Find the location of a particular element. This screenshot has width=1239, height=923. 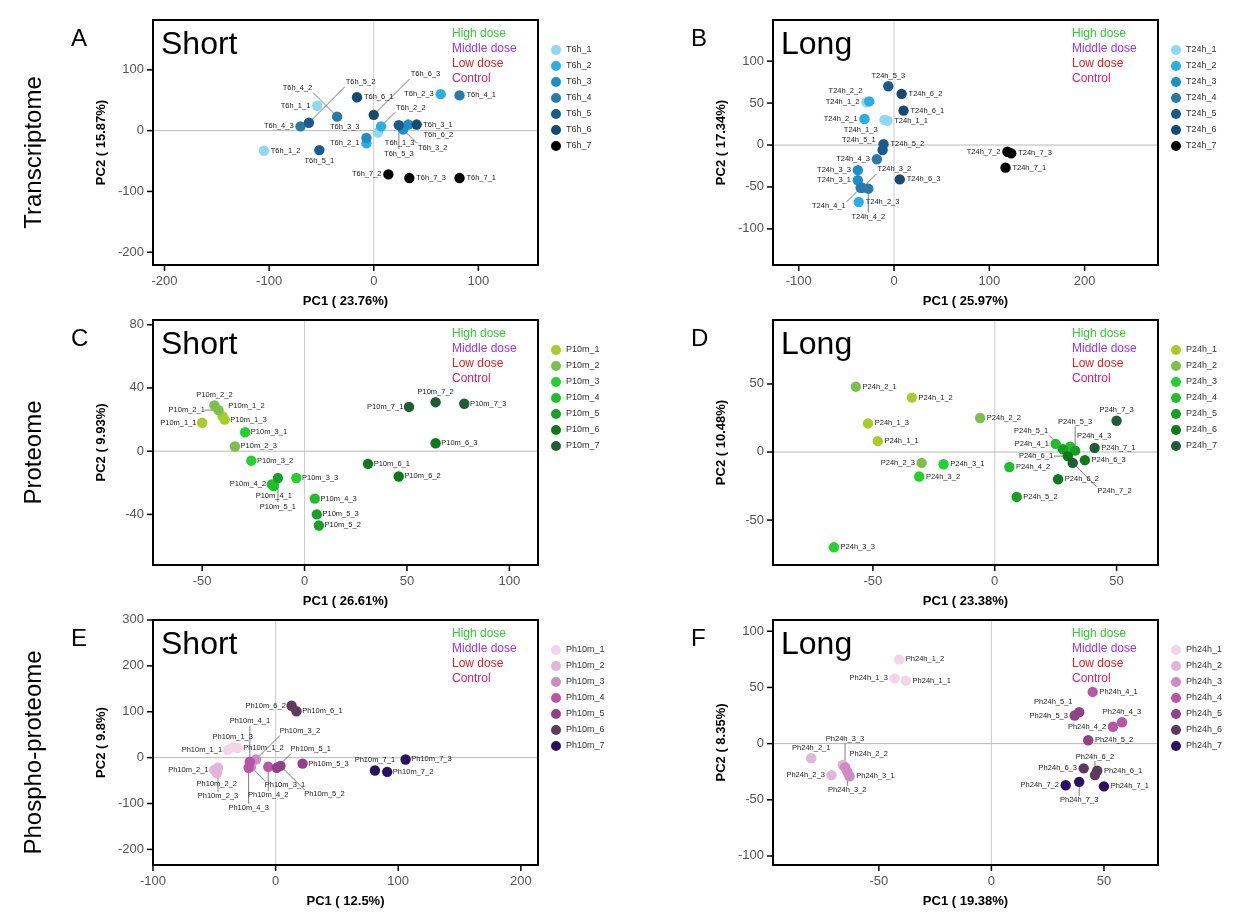

legend-label: P10m_6 is located at coordinates (583, 429).